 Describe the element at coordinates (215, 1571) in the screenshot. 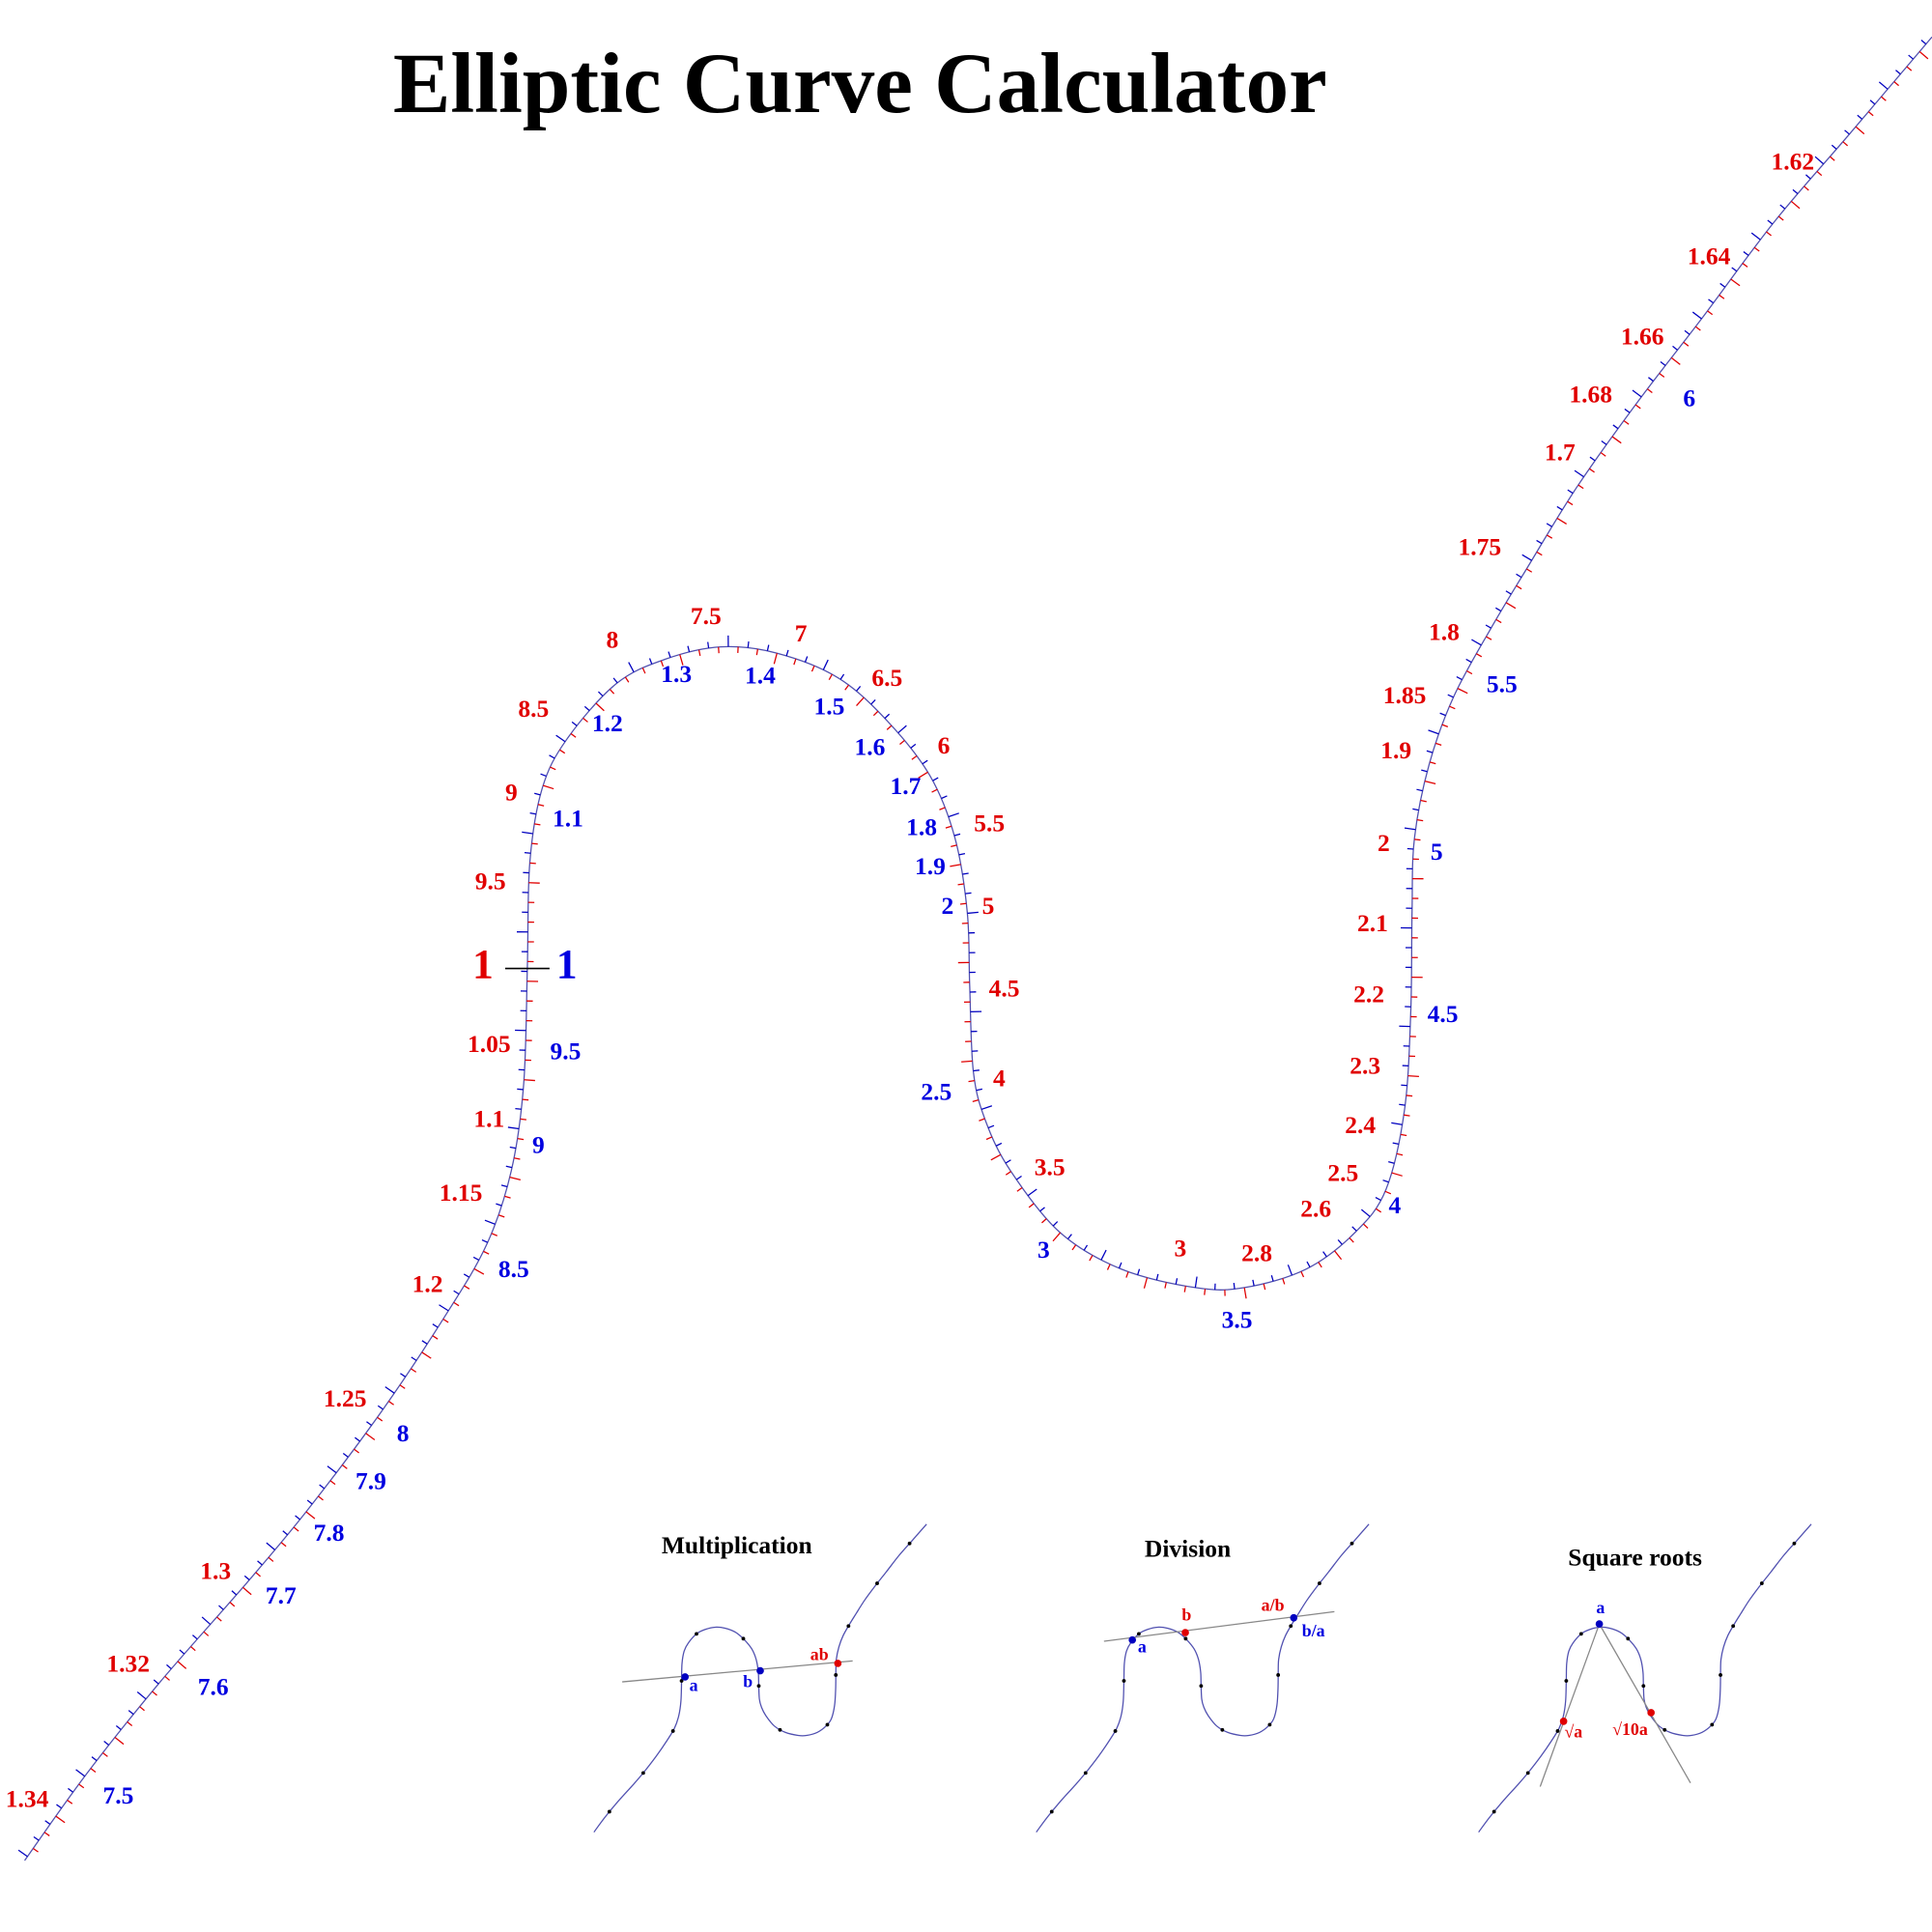

I see `red-label: 1.3` at that location.